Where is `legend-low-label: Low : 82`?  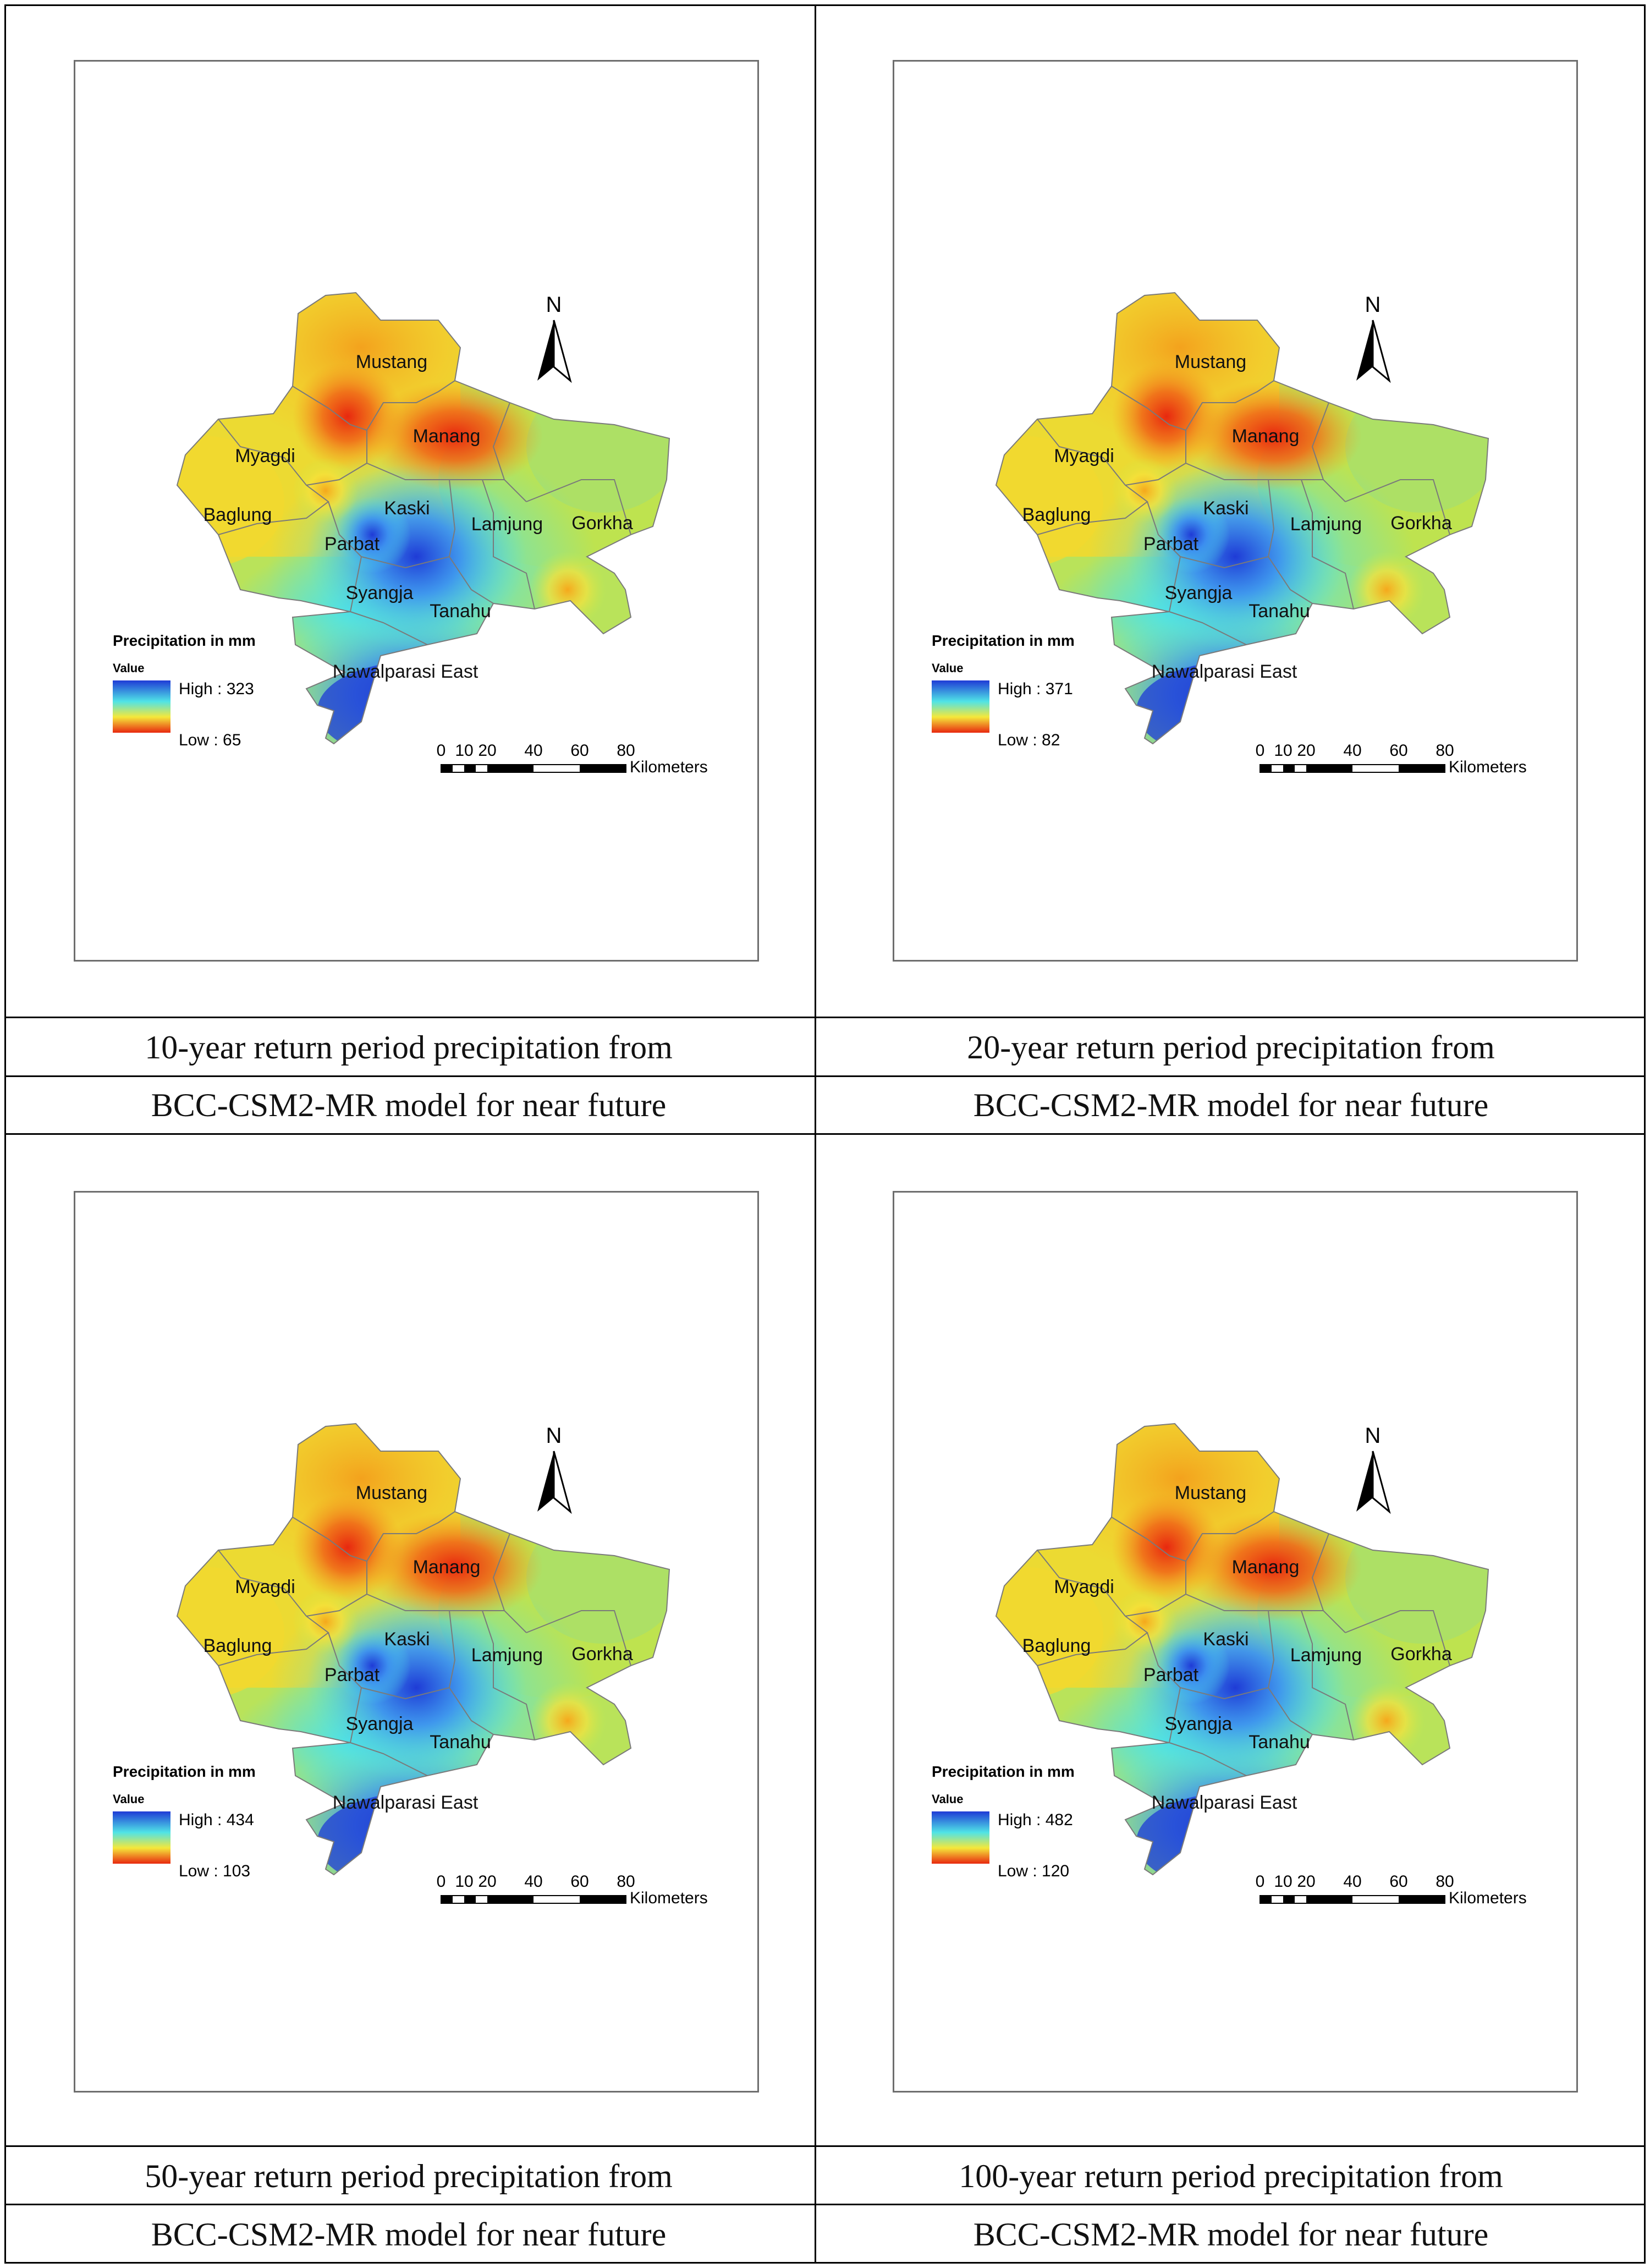
legend-low-label: Low : 82 is located at coordinates (1029, 740).